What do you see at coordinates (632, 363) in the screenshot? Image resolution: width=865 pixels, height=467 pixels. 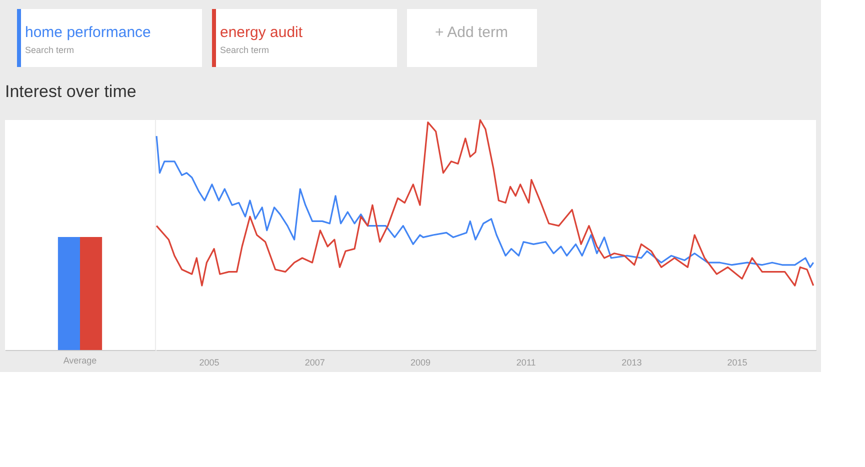 I see `x-tick-label: 2013` at bounding box center [632, 363].